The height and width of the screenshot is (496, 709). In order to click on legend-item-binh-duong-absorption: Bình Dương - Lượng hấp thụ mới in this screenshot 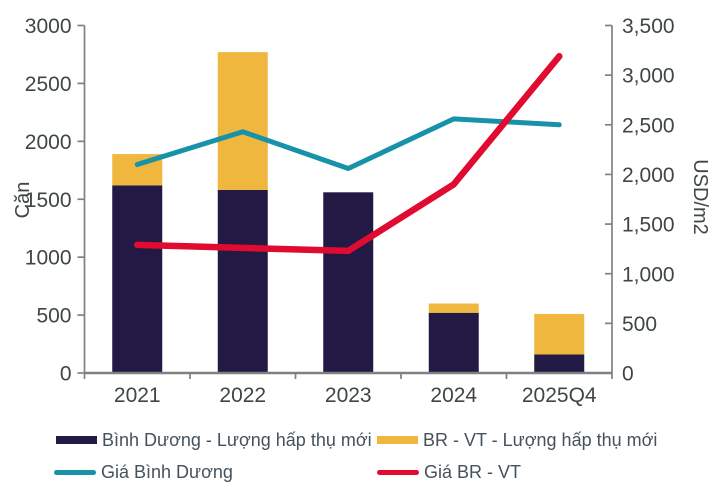, I will do `click(214, 440)`.